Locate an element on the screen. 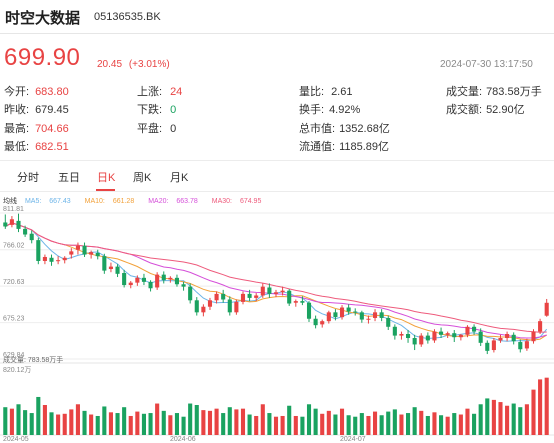 Image resolution: width=554 pixels, height=443 pixels. stat-label: 流通值: is located at coordinates (317, 147).